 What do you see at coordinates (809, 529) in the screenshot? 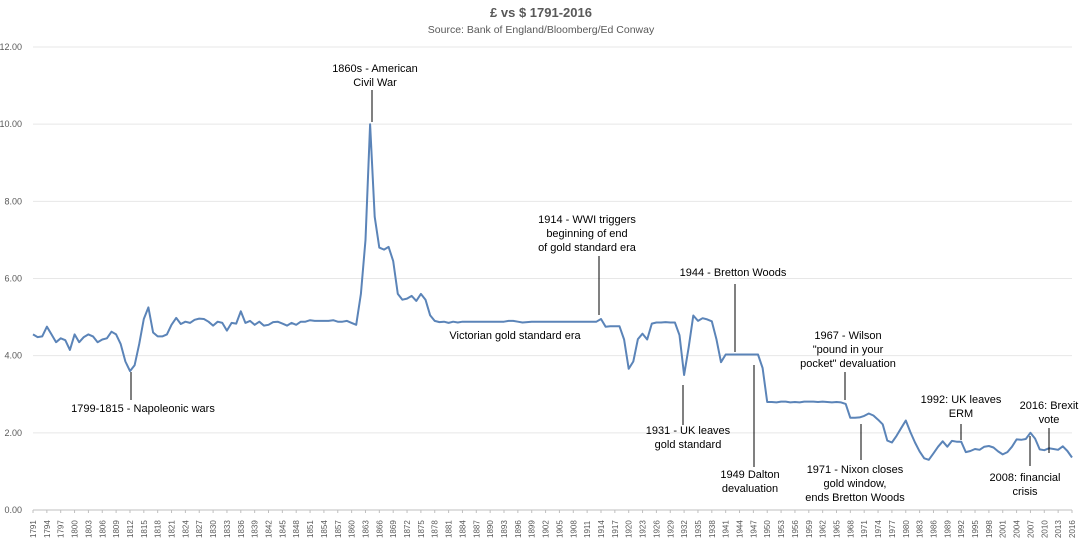
I see `x-tick-label: 1959` at bounding box center [809, 529].